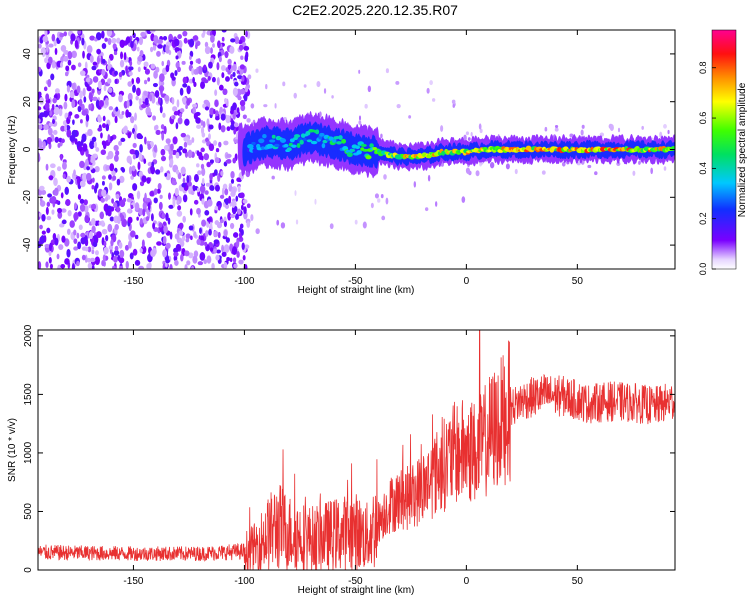 The image size is (750, 600). What do you see at coordinates (703, 218) in the screenshot?
I see `colorbar-tick-label: 0.2` at bounding box center [703, 218].